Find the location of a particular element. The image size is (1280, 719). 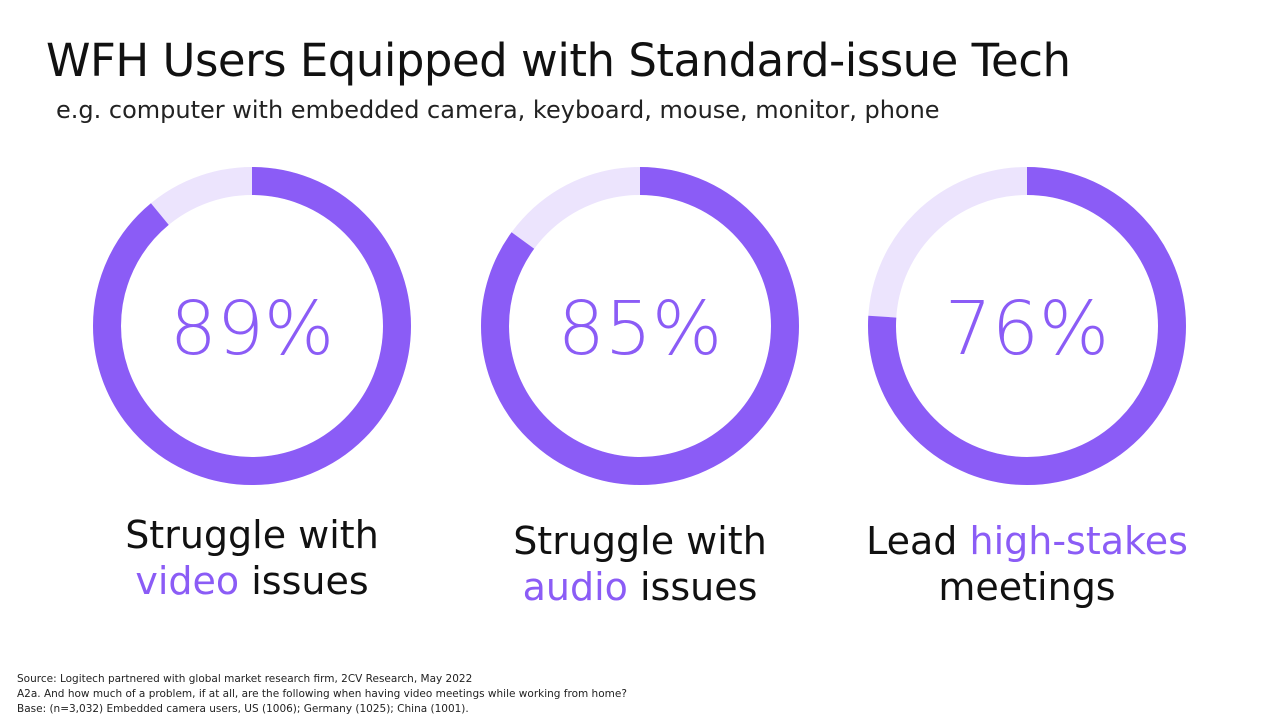

caption-video: Struggle with video issues is located at coordinates (252, 558).